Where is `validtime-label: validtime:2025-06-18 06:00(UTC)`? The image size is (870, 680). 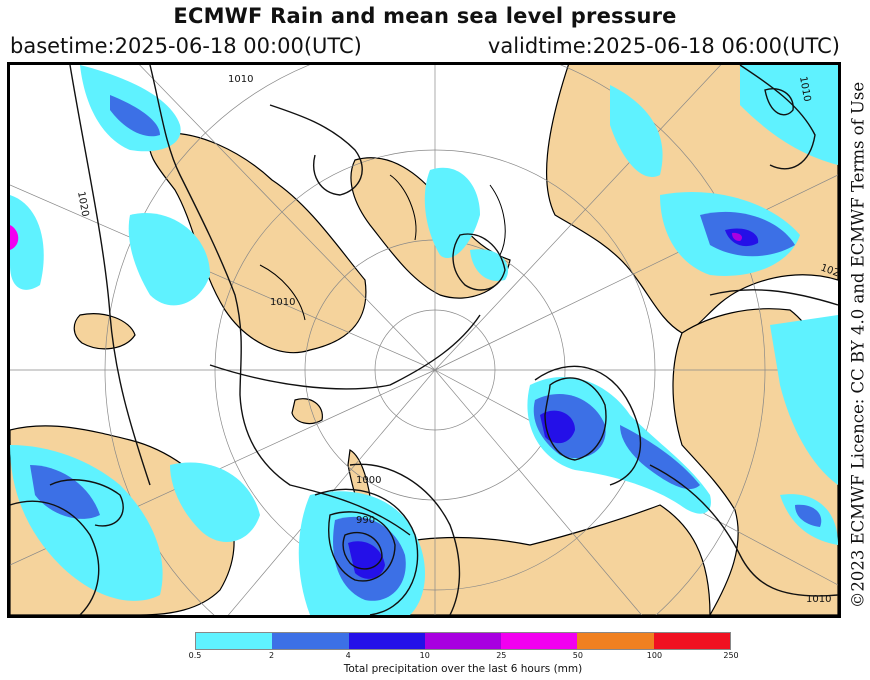 validtime-label: validtime:2025-06-18 06:00(UTC) is located at coordinates (663, 46).